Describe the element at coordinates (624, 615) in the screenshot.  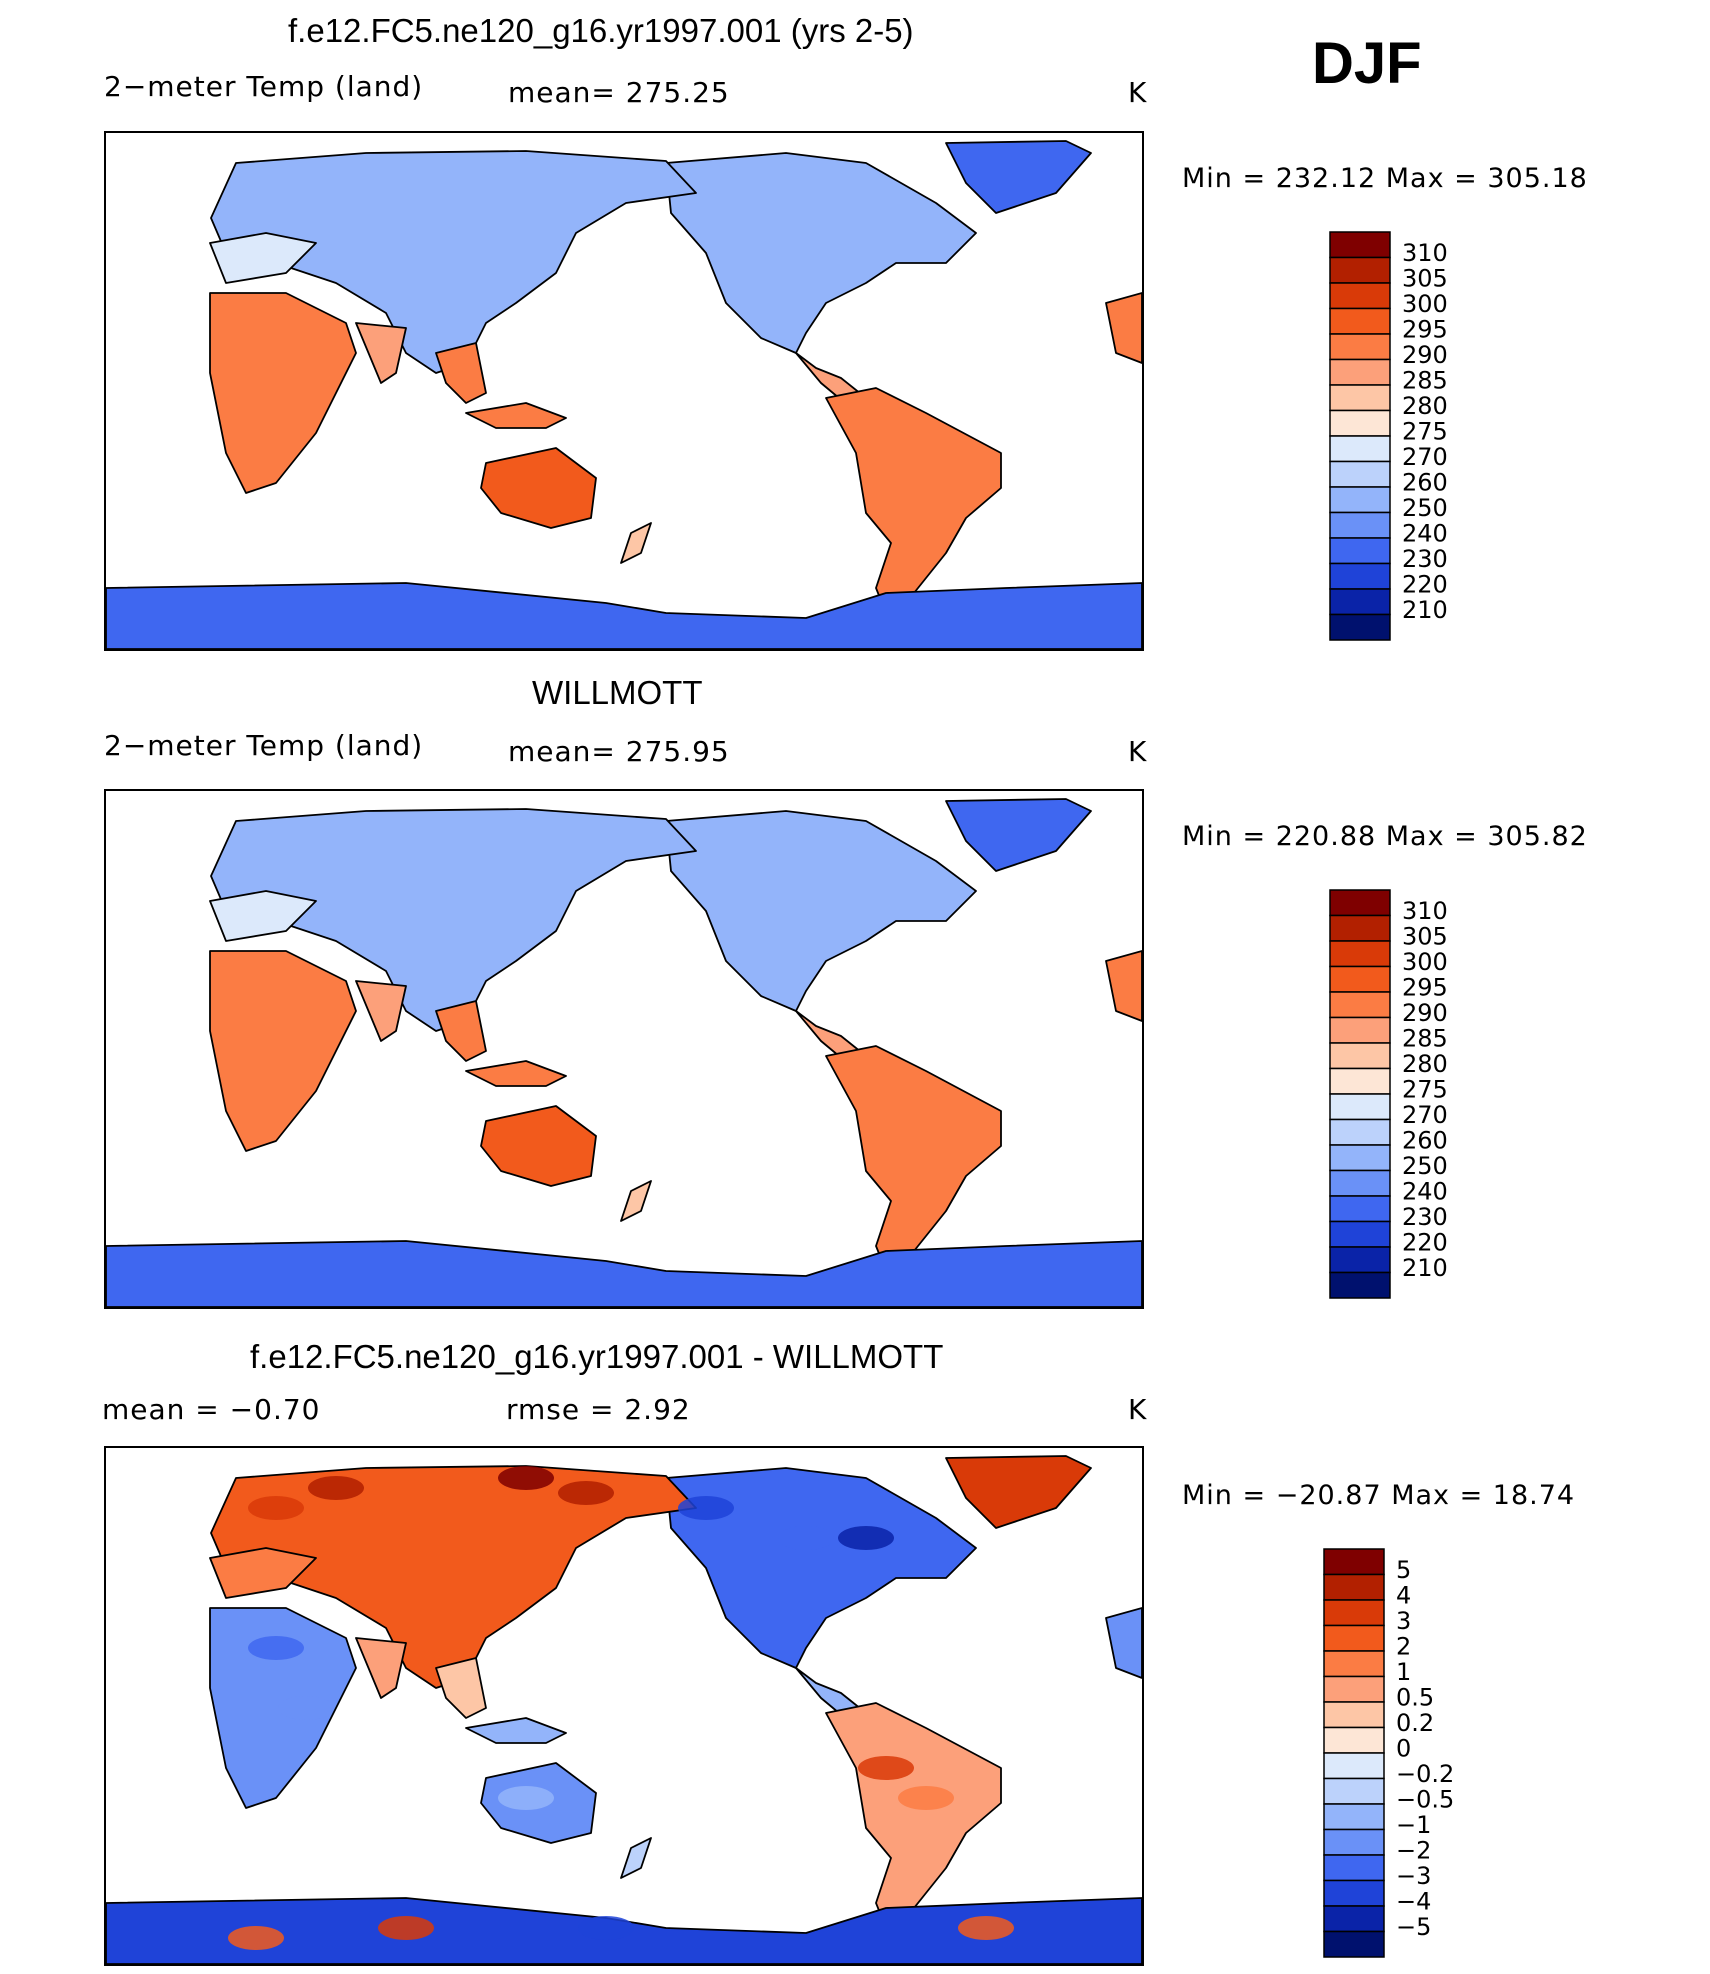
I see `land-region-antarctica` at that location.